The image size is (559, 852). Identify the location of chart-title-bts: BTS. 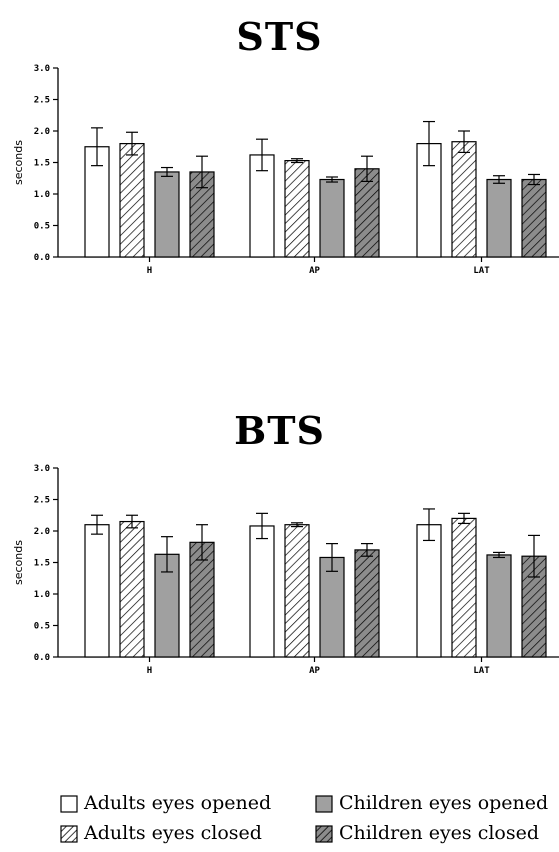
(279, 430).